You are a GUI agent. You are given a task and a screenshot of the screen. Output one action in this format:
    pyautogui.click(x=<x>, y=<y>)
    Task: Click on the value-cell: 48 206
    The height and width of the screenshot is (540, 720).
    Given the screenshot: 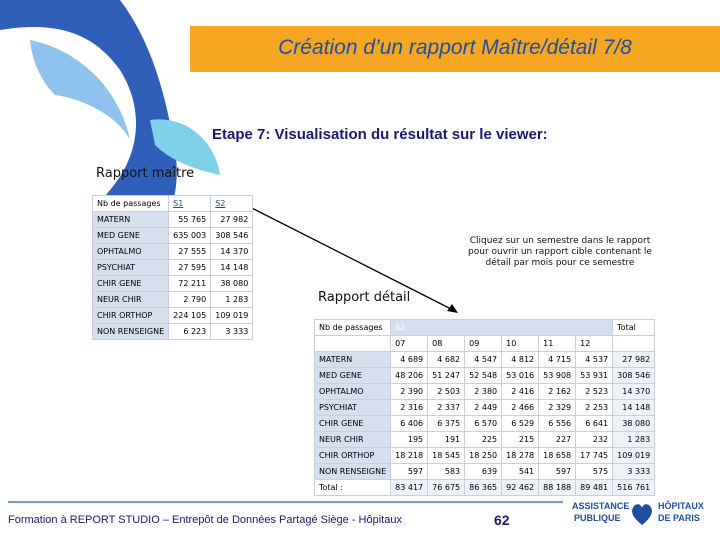 What is the action you would take?
    pyautogui.click(x=409, y=375)
    